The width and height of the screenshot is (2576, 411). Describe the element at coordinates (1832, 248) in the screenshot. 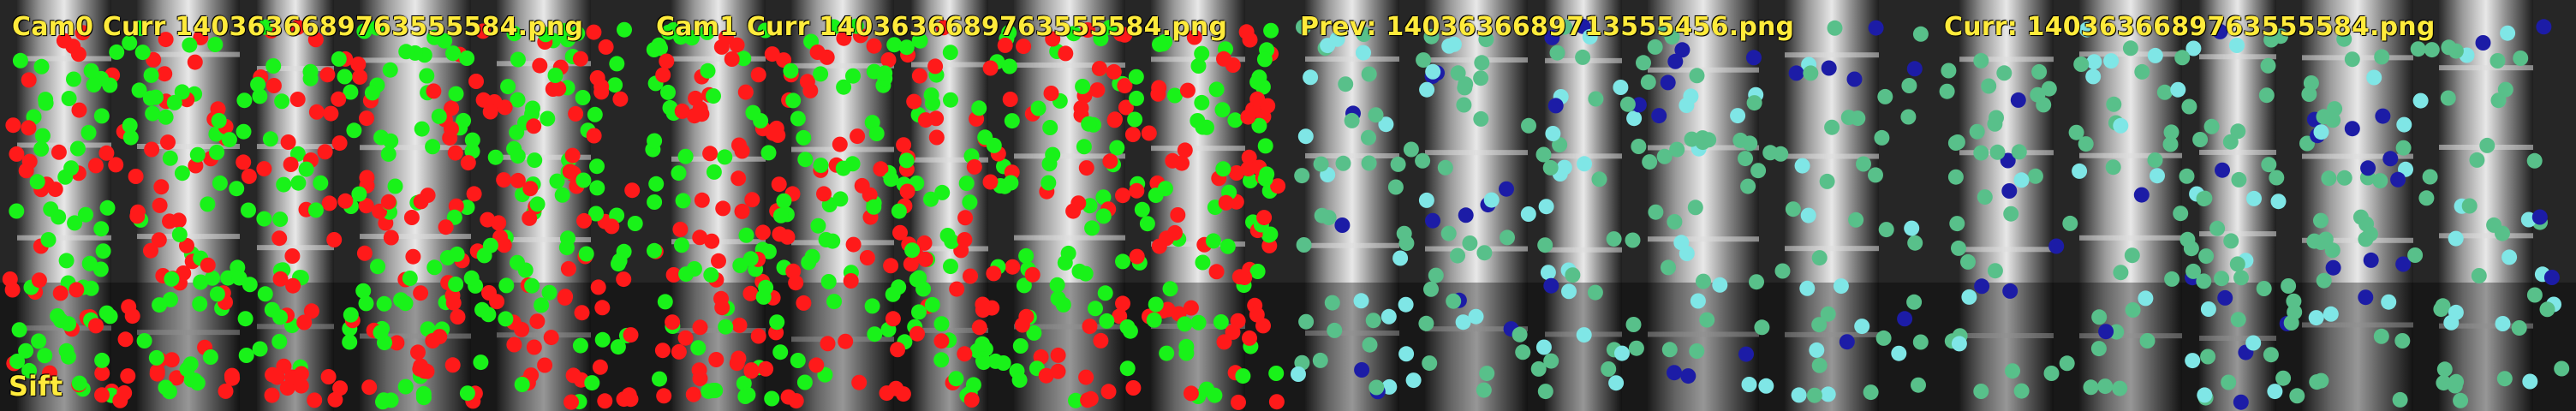

I see `pipe-band` at that location.